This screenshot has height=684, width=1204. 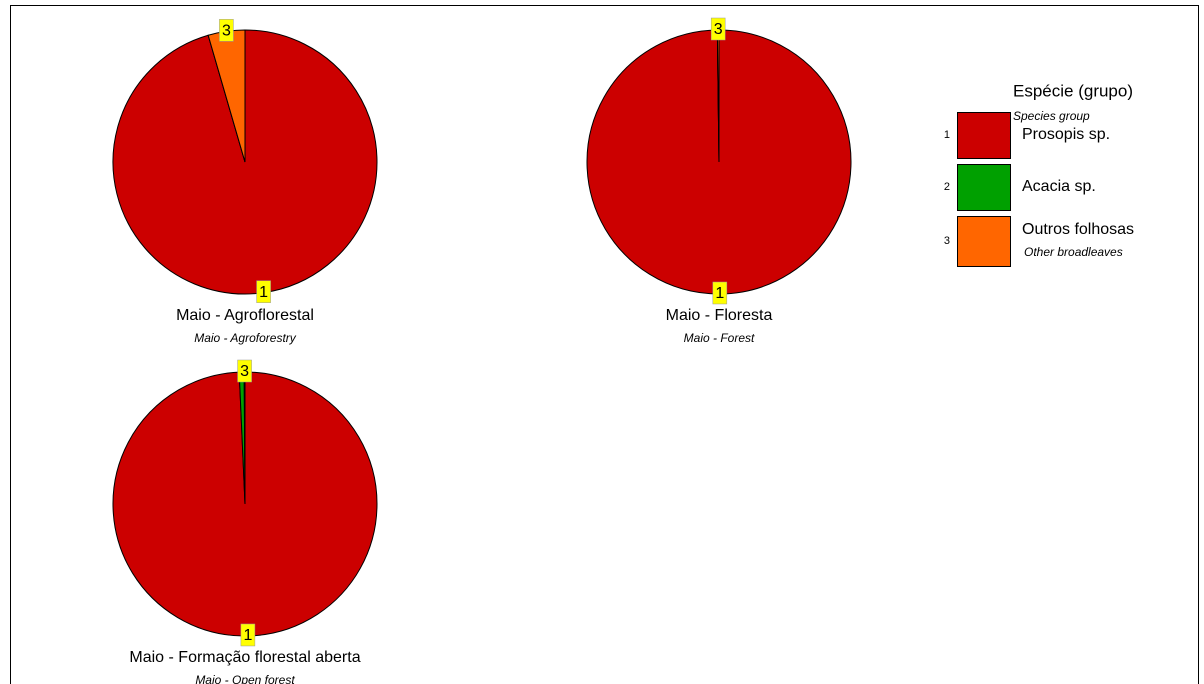 What do you see at coordinates (719, 338) in the screenshot?
I see `pie-subtitle: Maio - Forest` at bounding box center [719, 338].